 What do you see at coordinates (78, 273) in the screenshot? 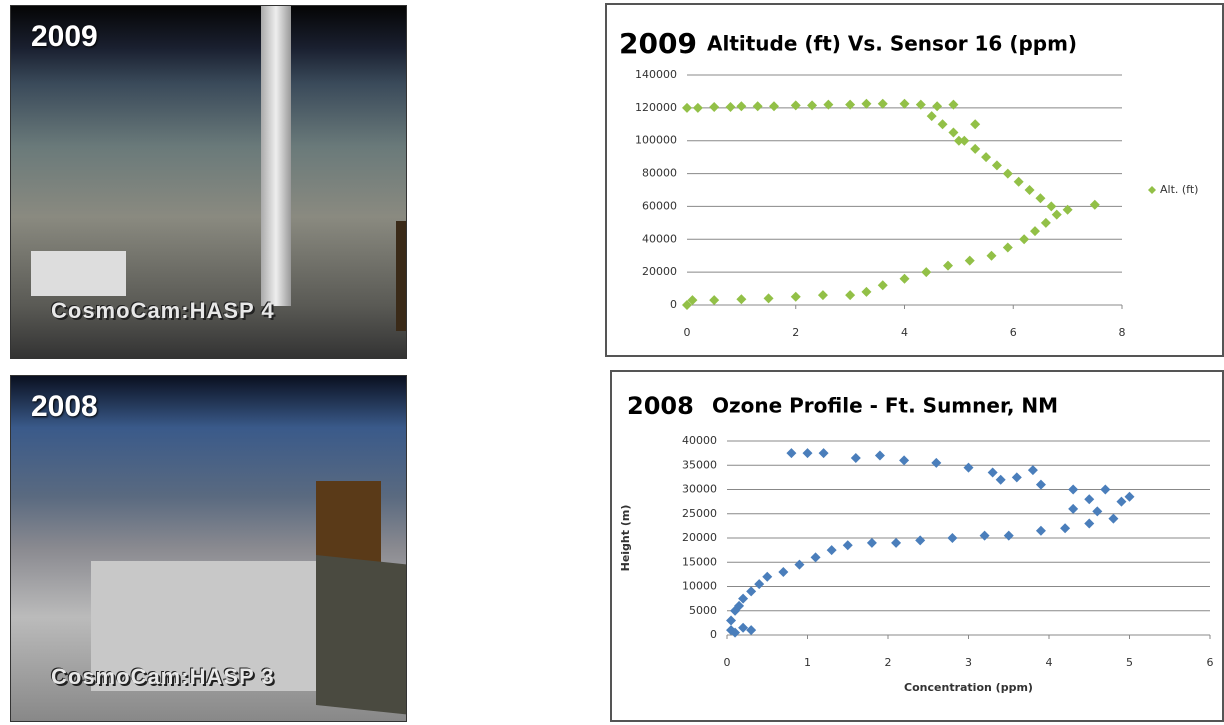
I see `box` at bounding box center [78, 273].